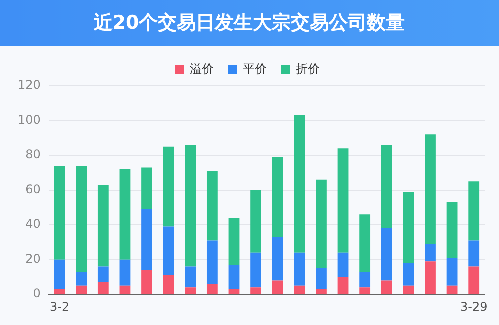 This screenshot has height=325, width=499. Describe the element at coordinates (33, 189) in the screenshot. I see `y-tick-label: 60` at that location.